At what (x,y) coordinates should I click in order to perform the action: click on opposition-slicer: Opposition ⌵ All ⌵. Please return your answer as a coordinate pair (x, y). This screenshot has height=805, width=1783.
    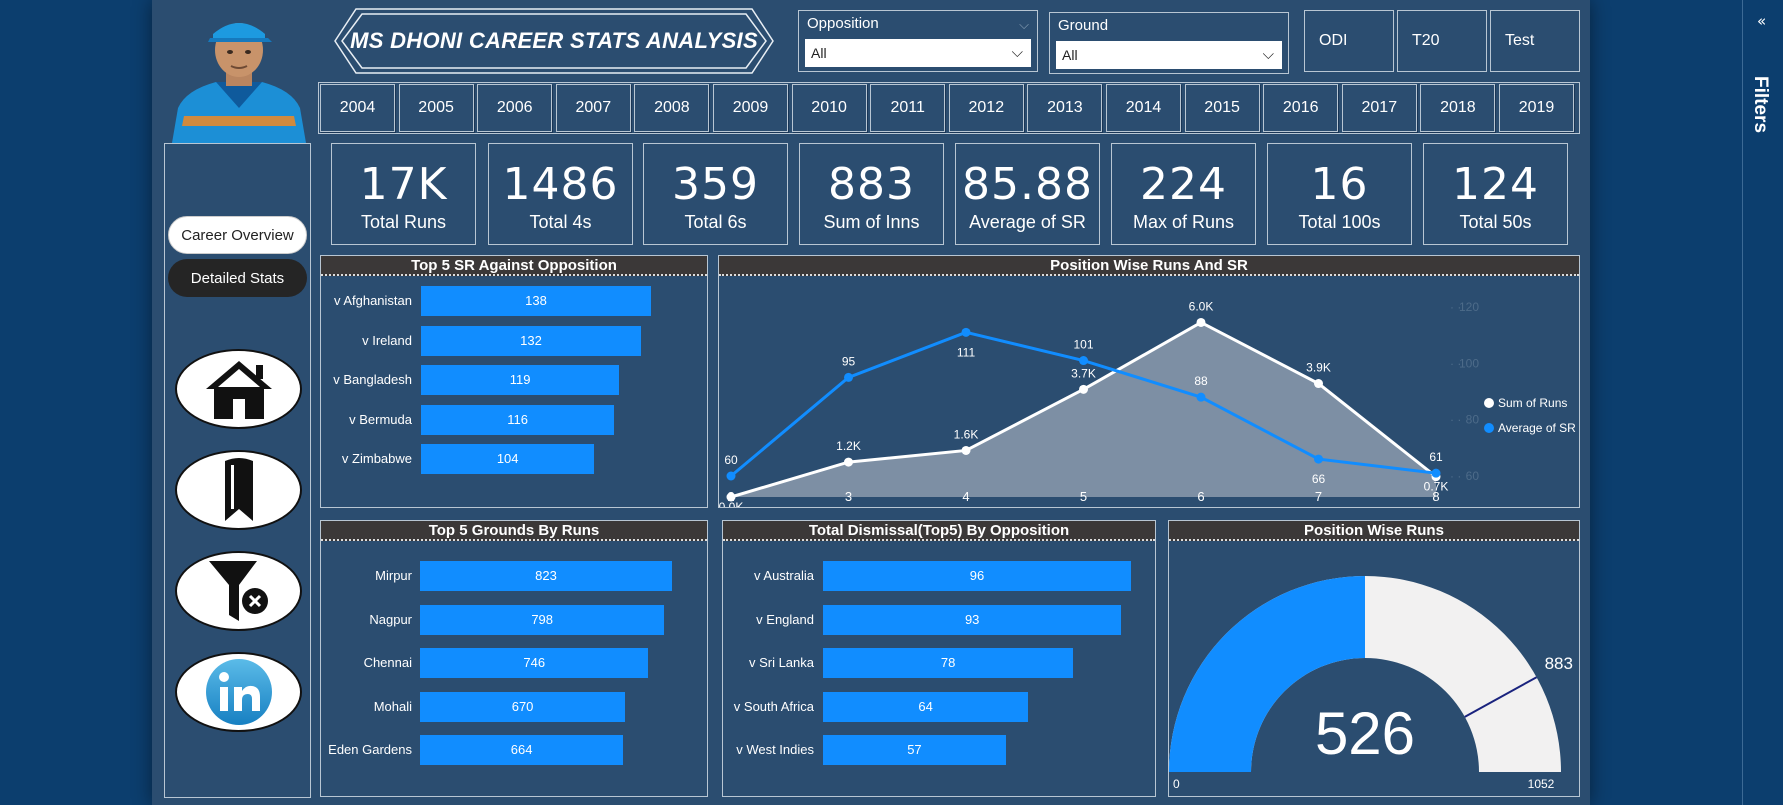
    Looking at the image, I should click on (918, 41).